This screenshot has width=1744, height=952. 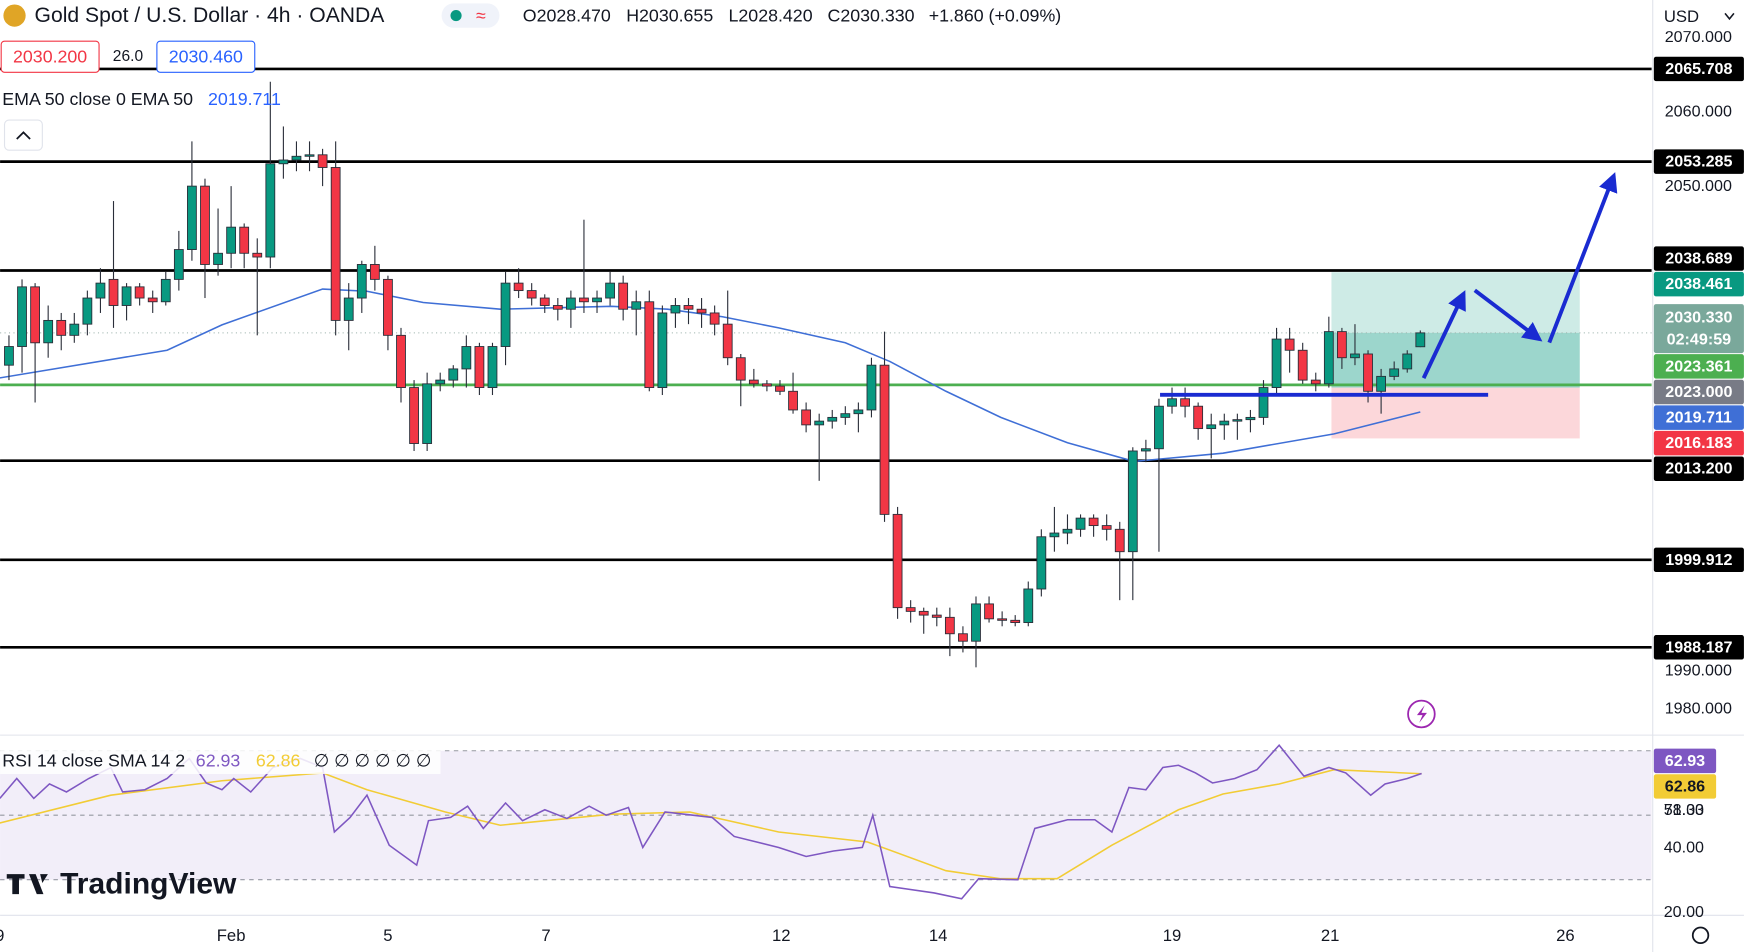 What do you see at coordinates (1698, 671) in the screenshot?
I see `y-tick-label: 1990.000` at bounding box center [1698, 671].